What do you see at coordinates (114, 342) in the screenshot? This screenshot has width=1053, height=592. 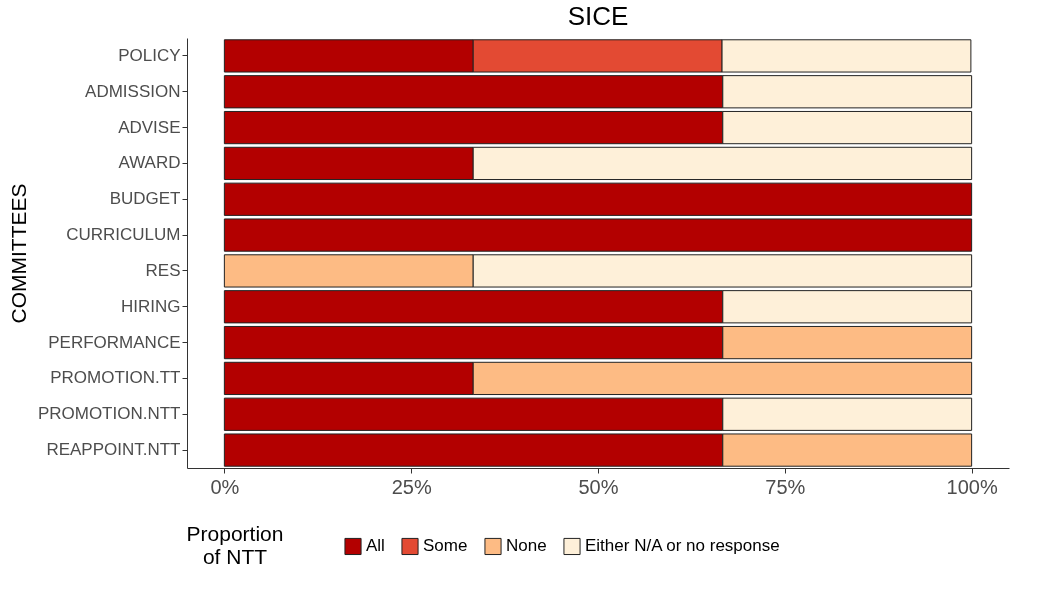 I see `y-tick-label: PERFORMANCE` at bounding box center [114, 342].